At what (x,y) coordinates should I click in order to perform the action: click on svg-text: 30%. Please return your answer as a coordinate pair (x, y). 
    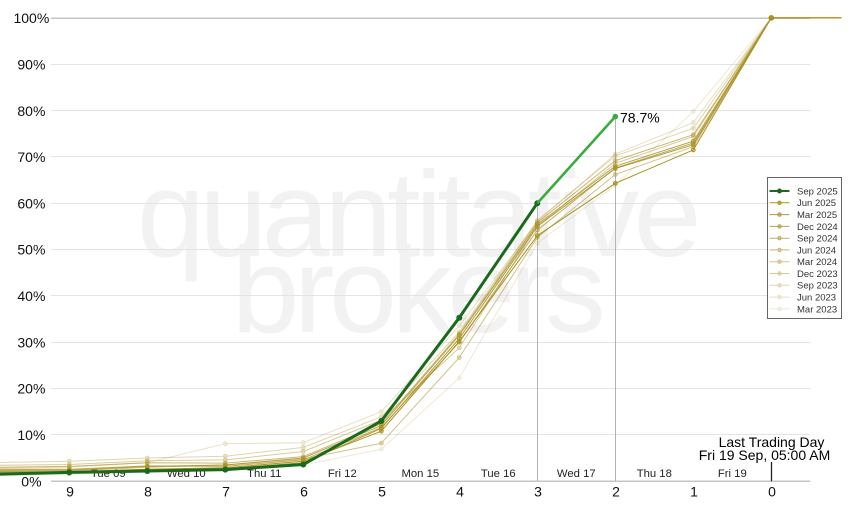
    Looking at the image, I should click on (31, 342).